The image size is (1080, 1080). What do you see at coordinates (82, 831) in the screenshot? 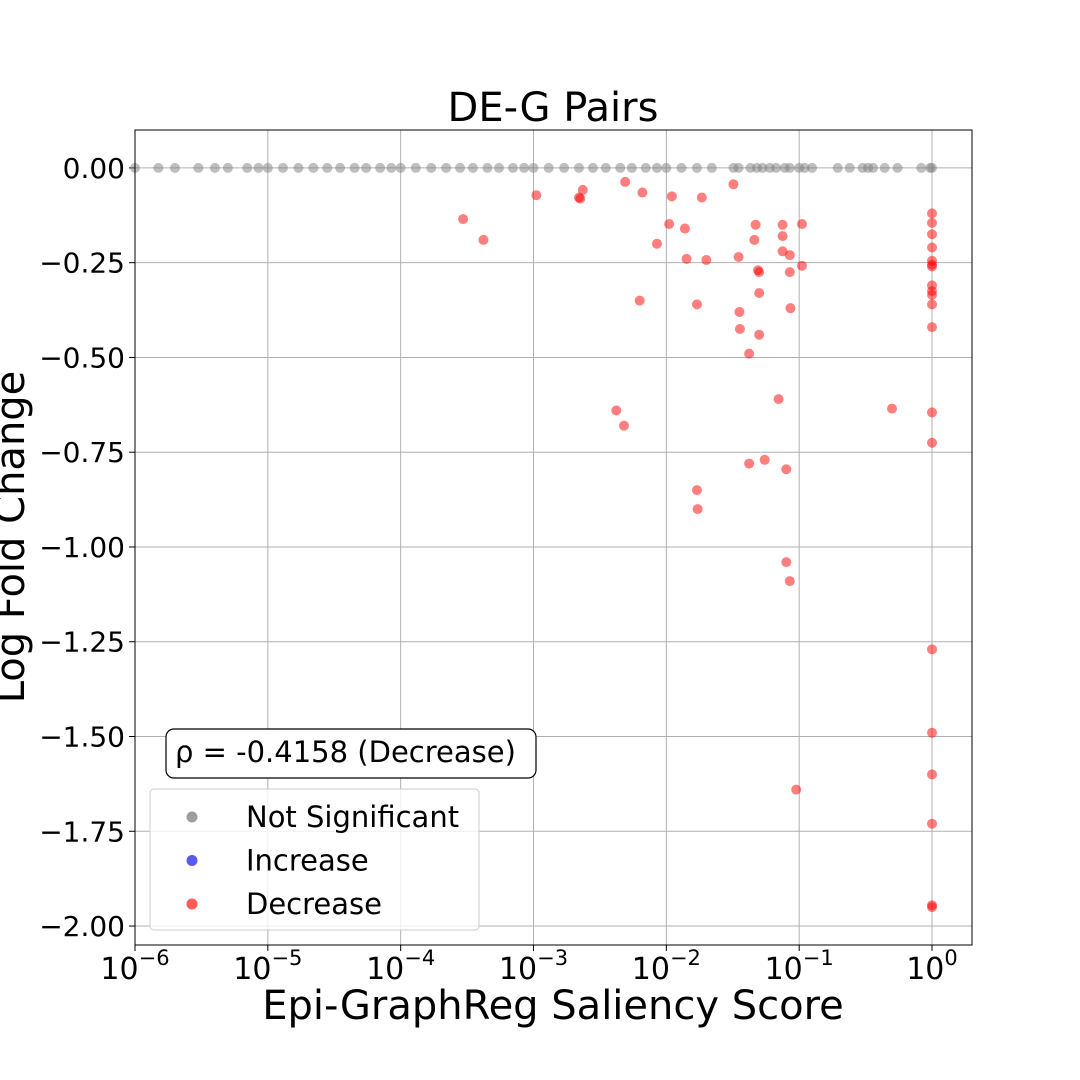
I see `y-tick-label: −1.75` at bounding box center [82, 831].